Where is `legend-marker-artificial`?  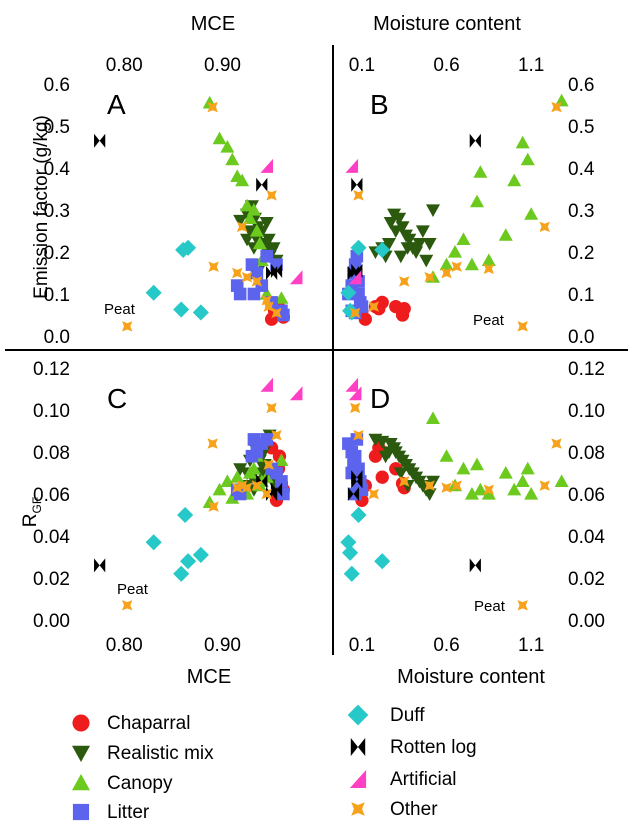 legend-marker-artificial is located at coordinates (358, 779).